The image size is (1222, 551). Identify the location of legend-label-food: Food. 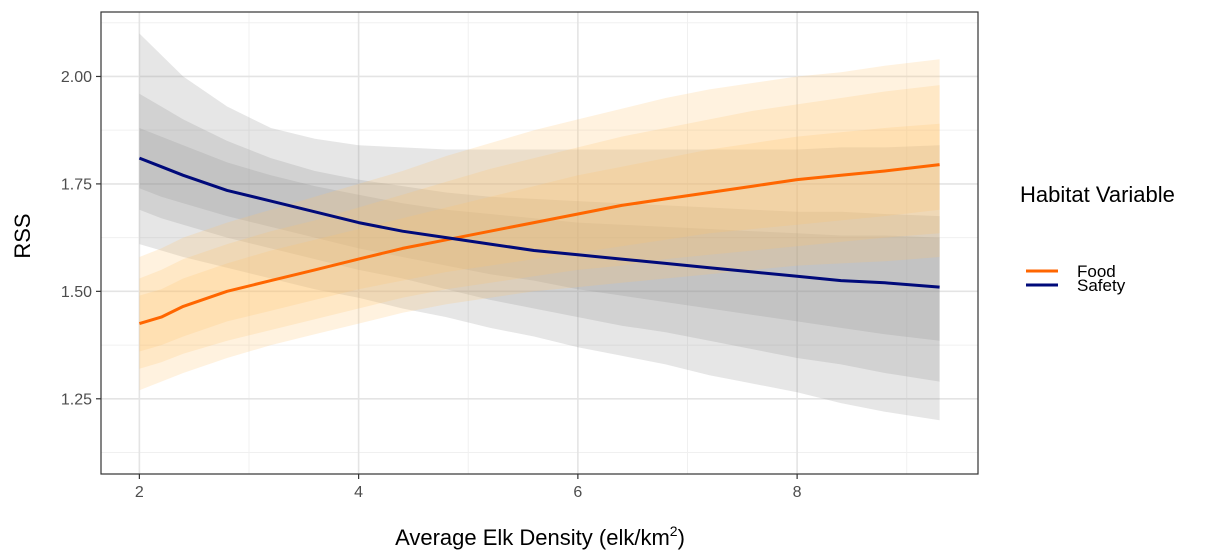
(1096, 271).